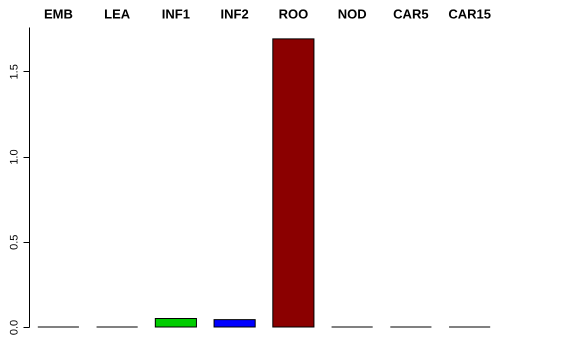 This screenshot has height=360, width=576. I want to click on x-tick-label: ROO, so click(293, 14).